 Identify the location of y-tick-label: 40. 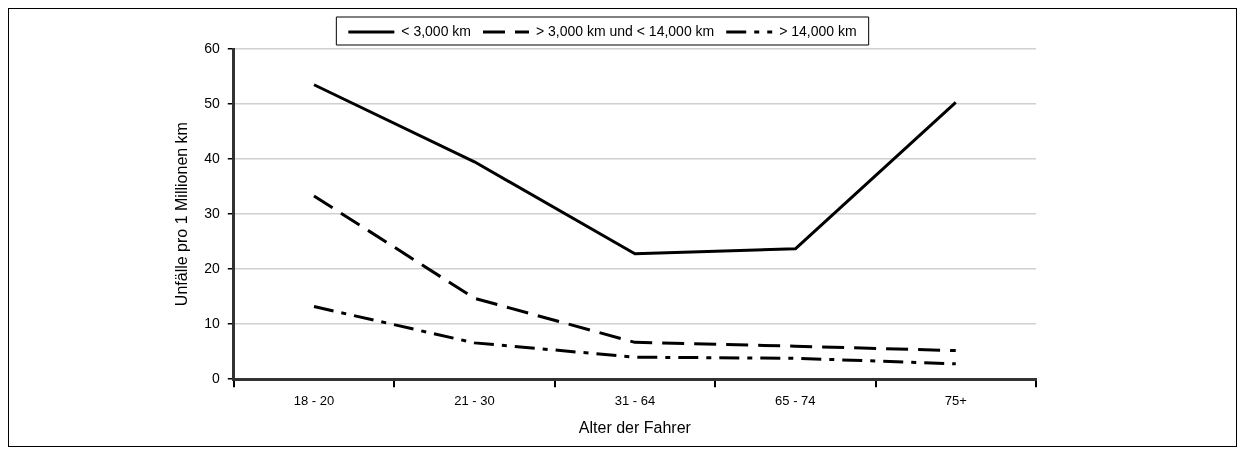
(212, 157).